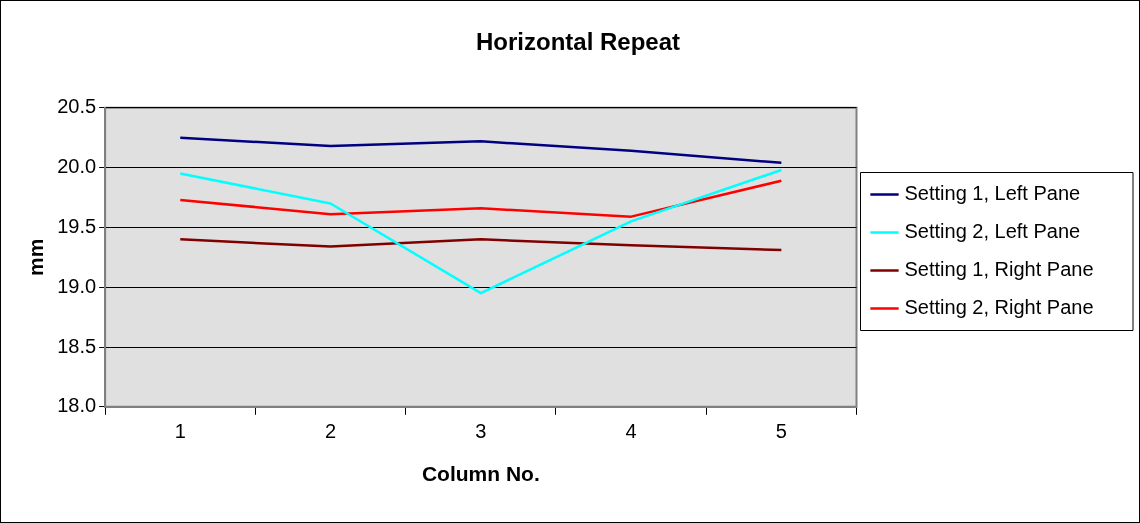 Image resolution: width=1140 pixels, height=523 pixels. I want to click on y-tick-label: 20.0, so click(77, 166).